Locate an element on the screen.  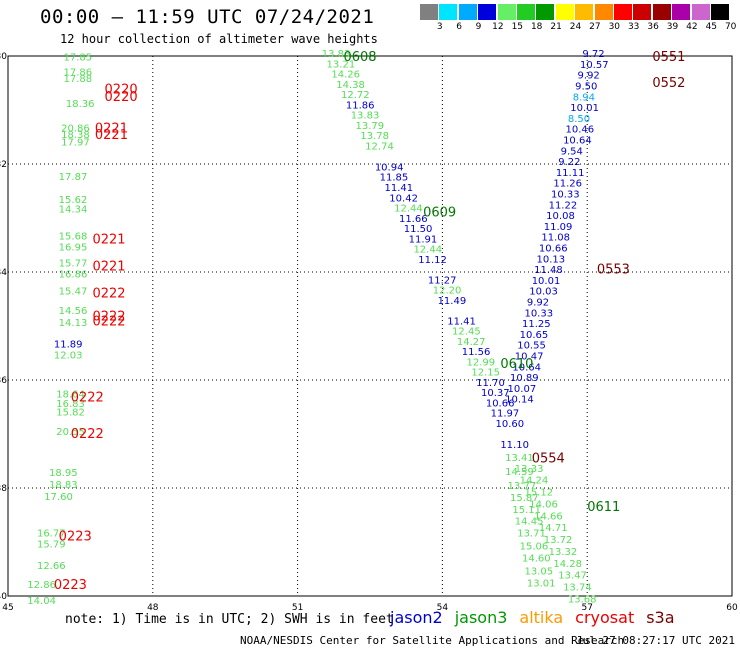
swh-value: 10.55 is located at coordinates (531, 346).